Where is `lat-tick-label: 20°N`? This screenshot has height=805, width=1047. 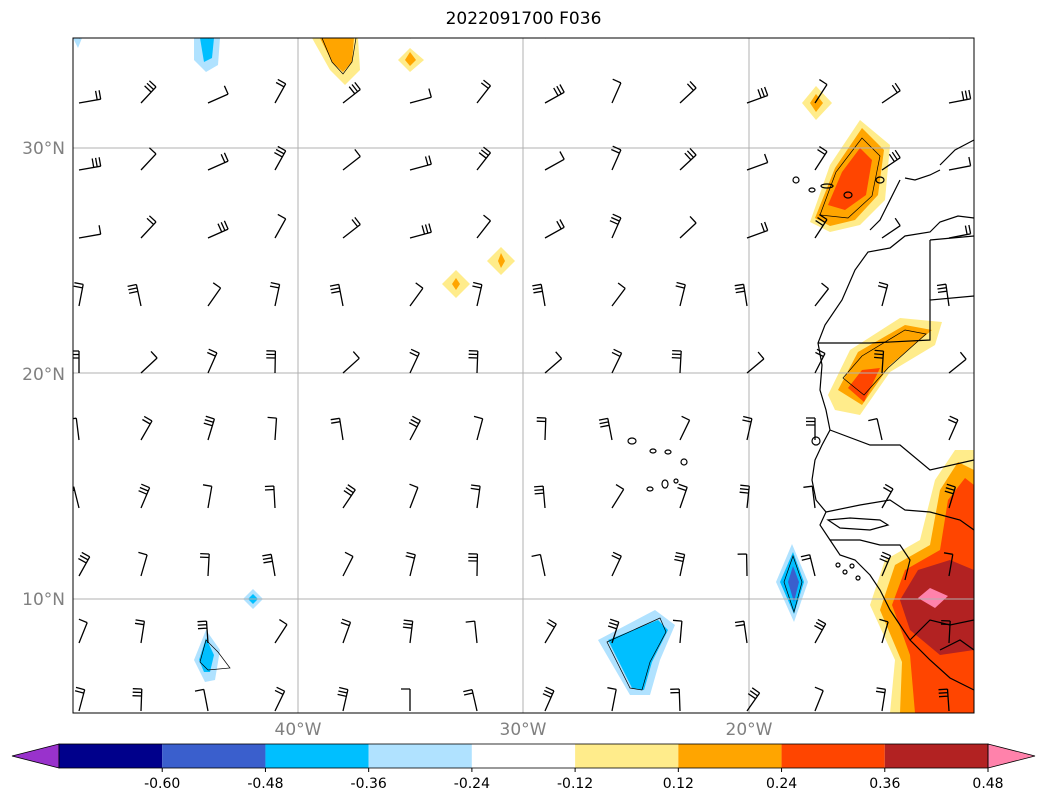 lat-tick-label: 20°N is located at coordinates (43, 375).